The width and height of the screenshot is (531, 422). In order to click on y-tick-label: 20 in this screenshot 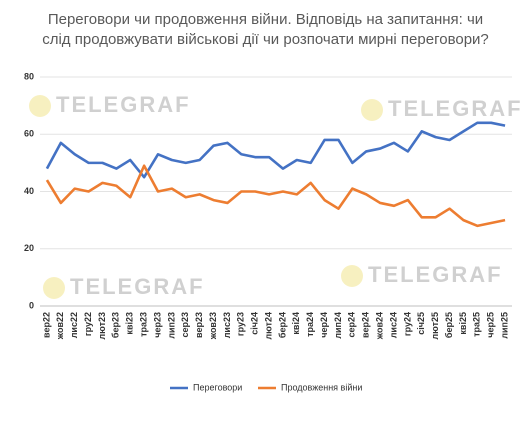, I will do `click(29, 248)`.